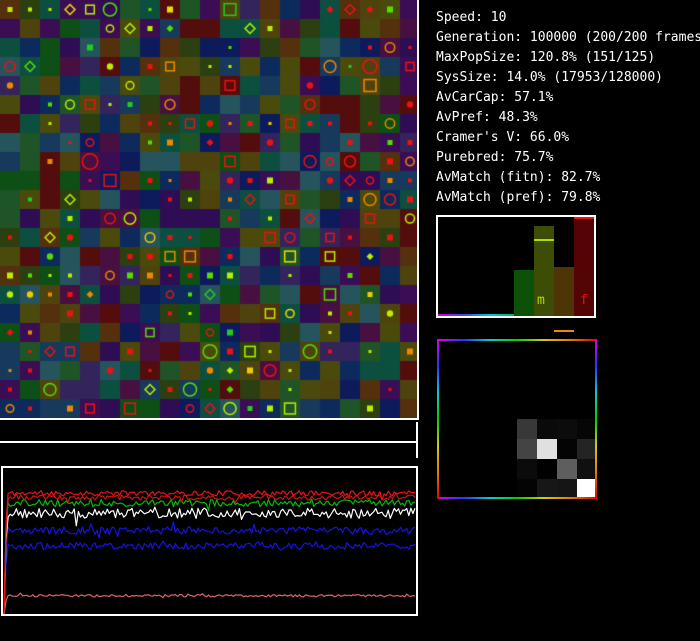 This screenshot has height=641, width=700. What do you see at coordinates (209, 577) in the screenshot?
I see `timeseries-line-avpref` at bounding box center [209, 577].